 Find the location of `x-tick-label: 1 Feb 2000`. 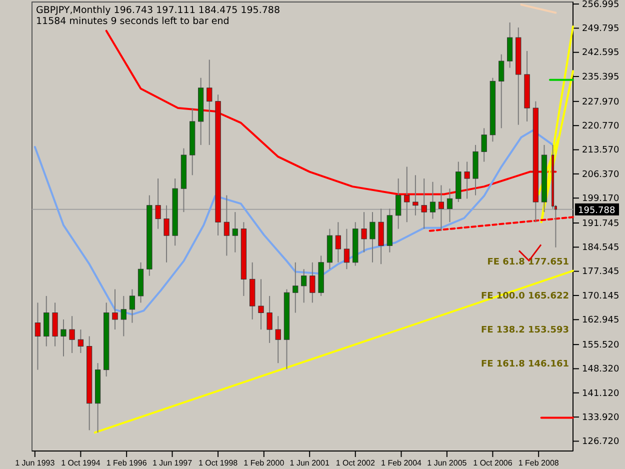

x-tick-label: 1 Feb 2000 is located at coordinates (264, 463).